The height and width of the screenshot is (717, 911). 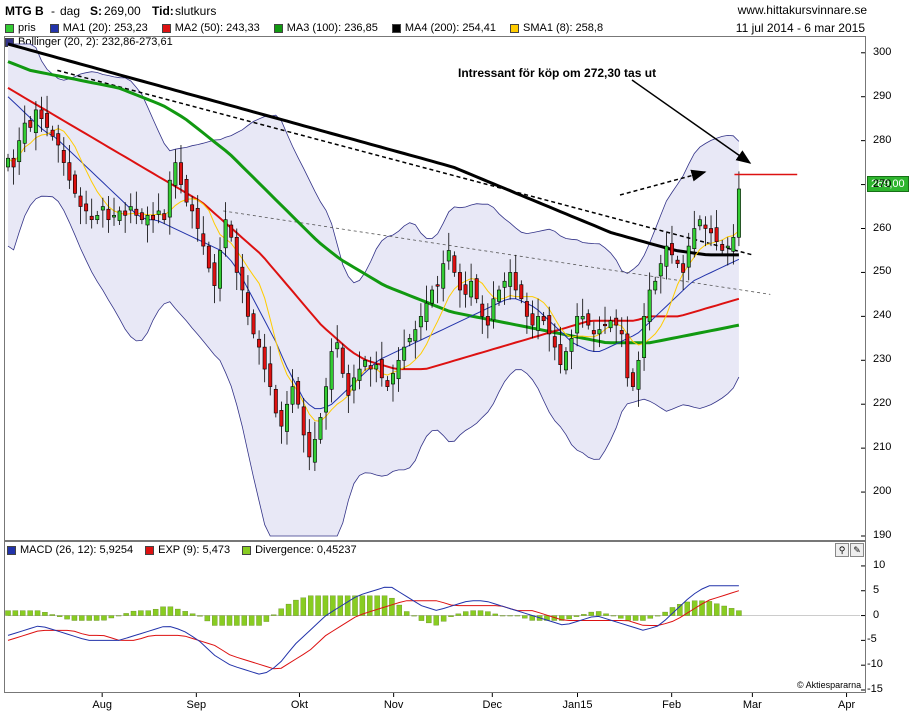 What do you see at coordinates (196, 705) in the screenshot?
I see `x-axis-label: Sep` at bounding box center [196, 705].